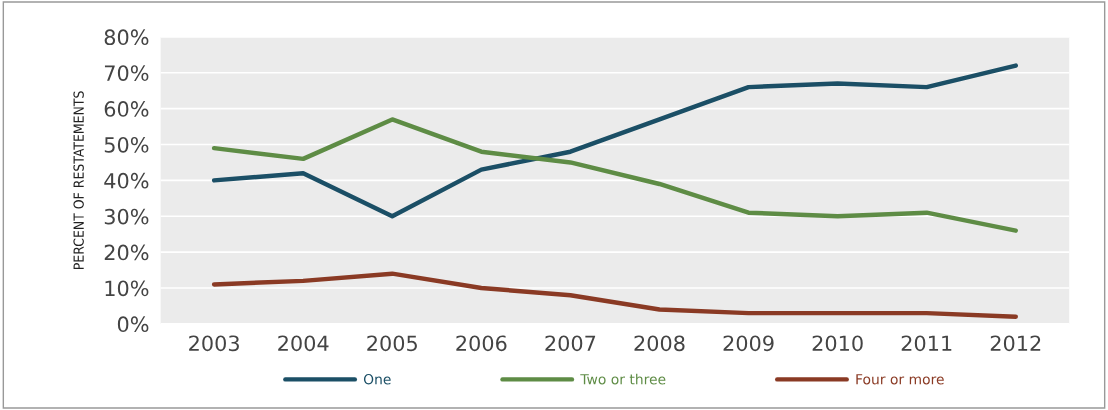 The width and height of the screenshot is (1108, 410). What do you see at coordinates (614, 295) in the screenshot?
I see `line-series` at bounding box center [614, 295].